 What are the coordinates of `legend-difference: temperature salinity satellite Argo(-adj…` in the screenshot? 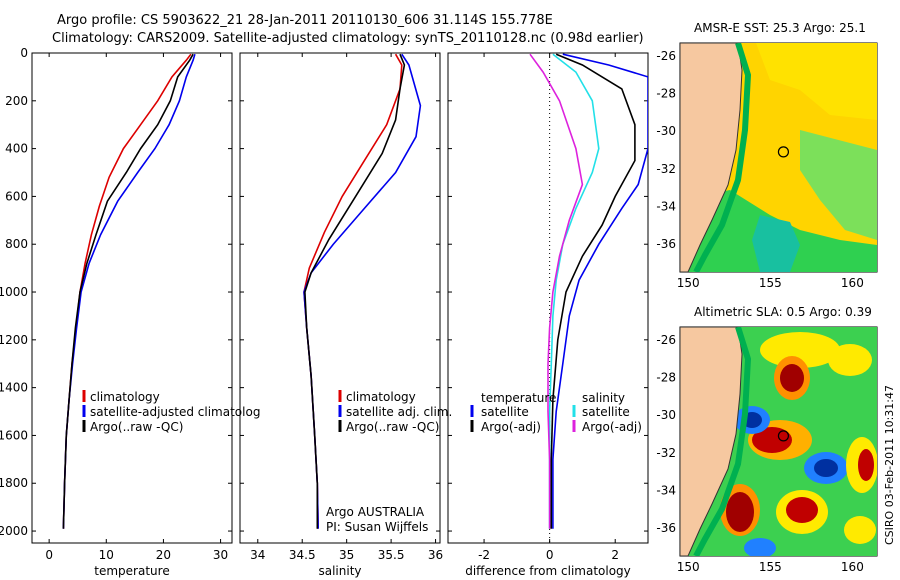 It's located at (556, 412).